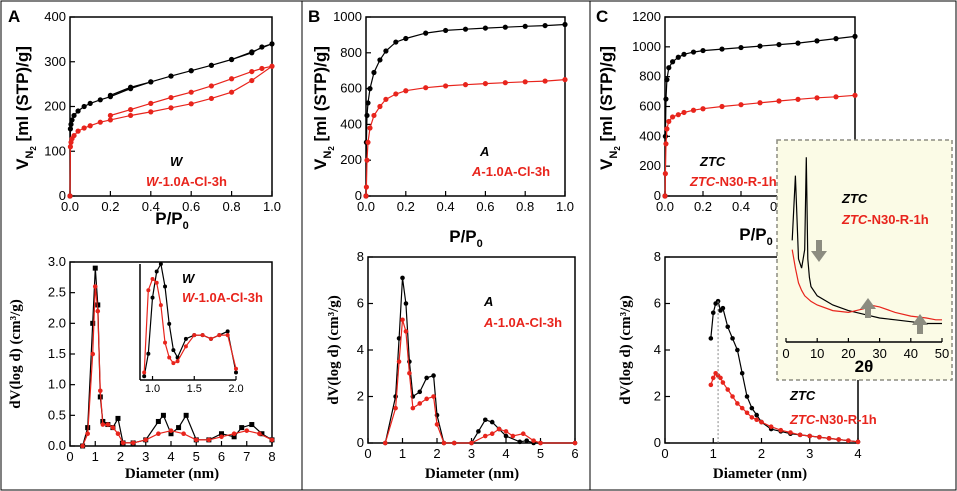 Image resolution: width=957 pixels, height=491 pixels. What do you see at coordinates (25, 108) in the screenshot?
I see `a-iso-ylabel: VN2 [ml (STP)/g]` at bounding box center [25, 108].